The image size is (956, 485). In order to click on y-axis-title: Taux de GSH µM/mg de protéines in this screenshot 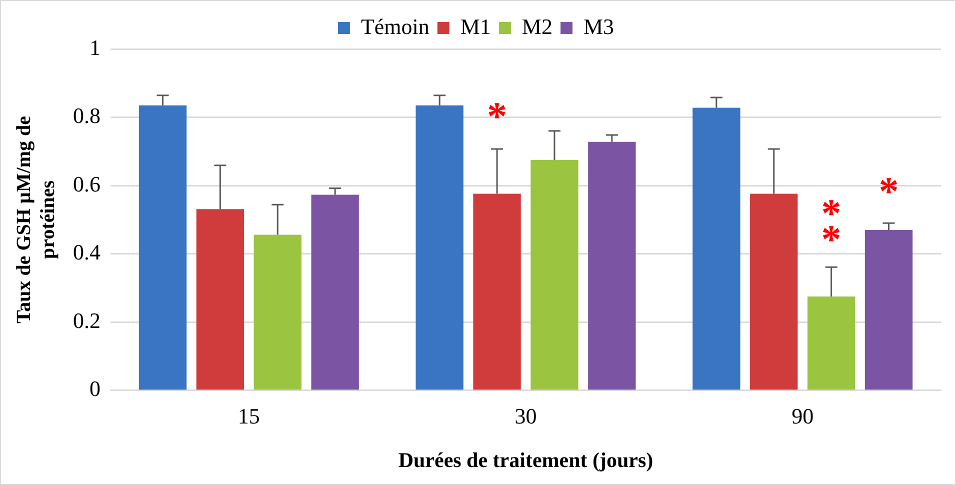, I will do `click(36, 220)`.